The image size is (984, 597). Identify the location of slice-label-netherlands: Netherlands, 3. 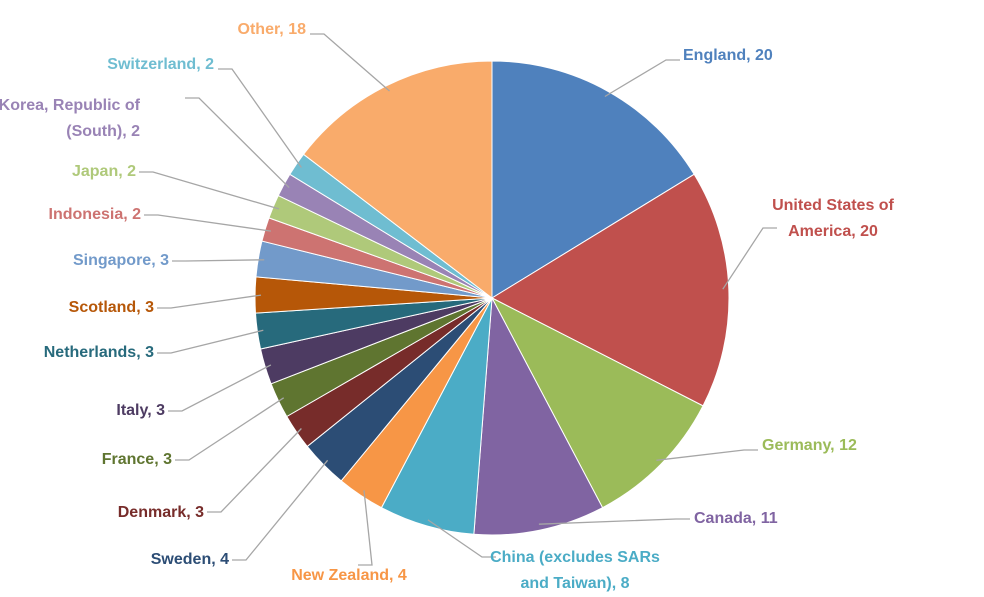
(99, 352).